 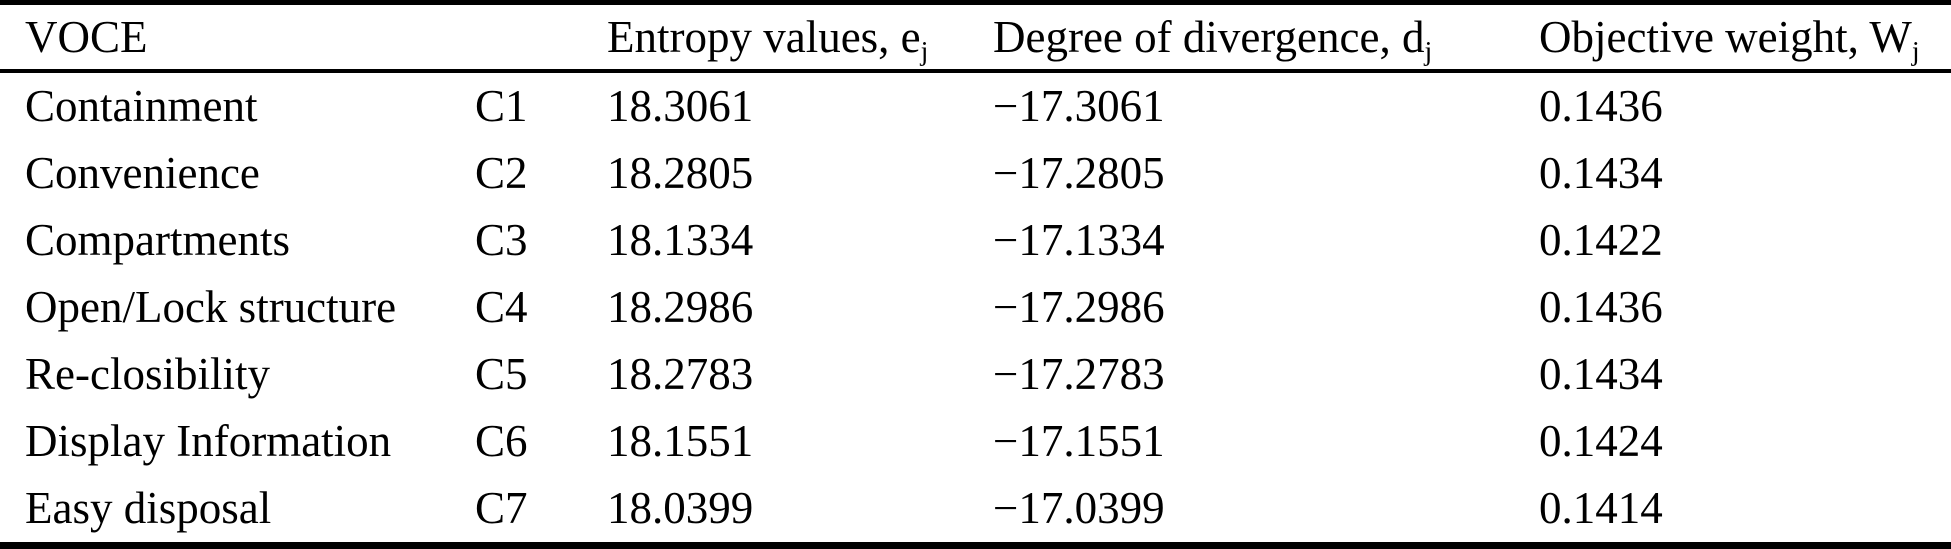 I want to click on table-row: Convenience C2 18.2805 −17.2805 0.1434, so click(x=975, y=173).